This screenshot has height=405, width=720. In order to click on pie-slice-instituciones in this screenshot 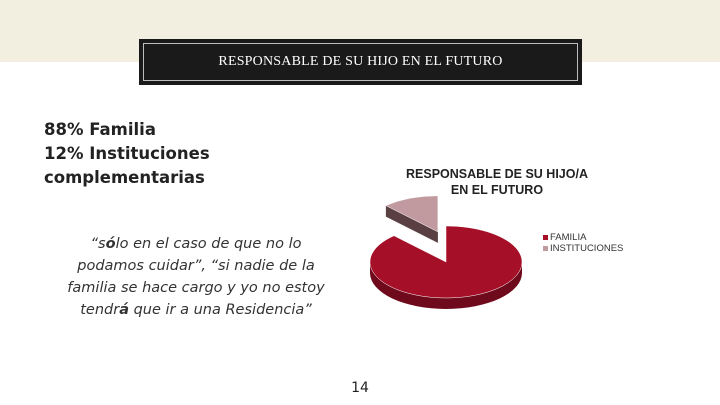, I will do `click(412, 214)`.